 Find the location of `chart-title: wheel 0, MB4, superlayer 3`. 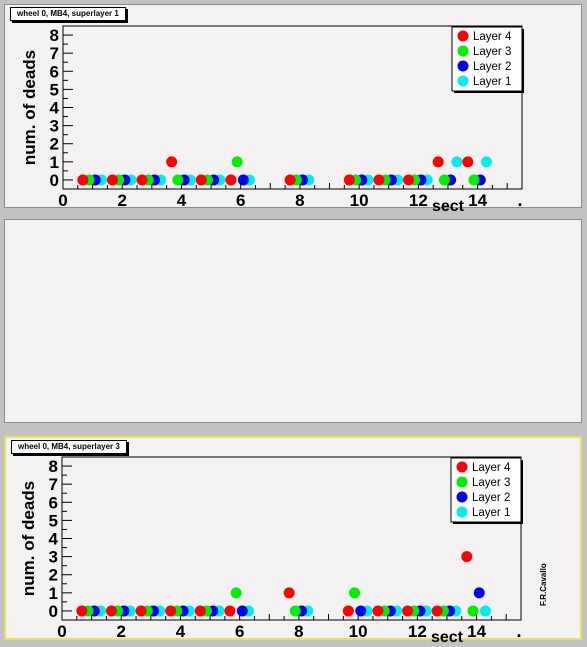

chart-title: wheel 0, MB4, superlayer 3 is located at coordinates (69, 447).